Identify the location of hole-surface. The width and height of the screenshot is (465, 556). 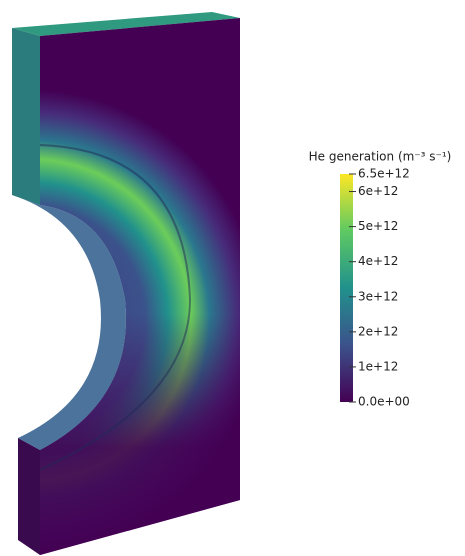
(69, 322).